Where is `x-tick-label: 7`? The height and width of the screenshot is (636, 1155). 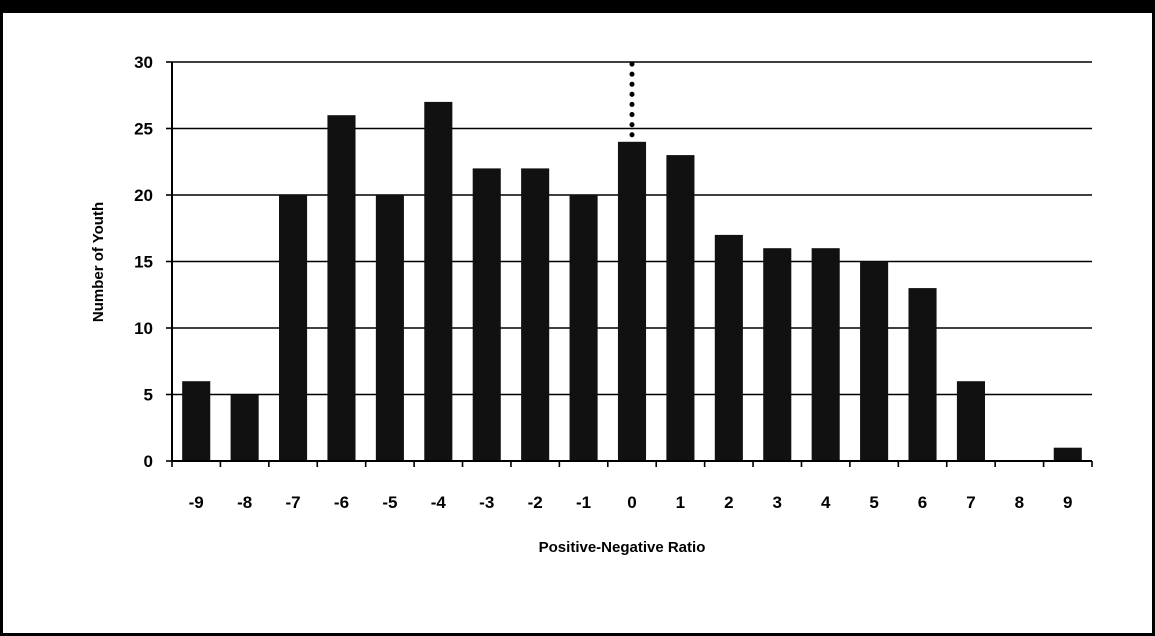 x-tick-label: 7 is located at coordinates (970, 502).